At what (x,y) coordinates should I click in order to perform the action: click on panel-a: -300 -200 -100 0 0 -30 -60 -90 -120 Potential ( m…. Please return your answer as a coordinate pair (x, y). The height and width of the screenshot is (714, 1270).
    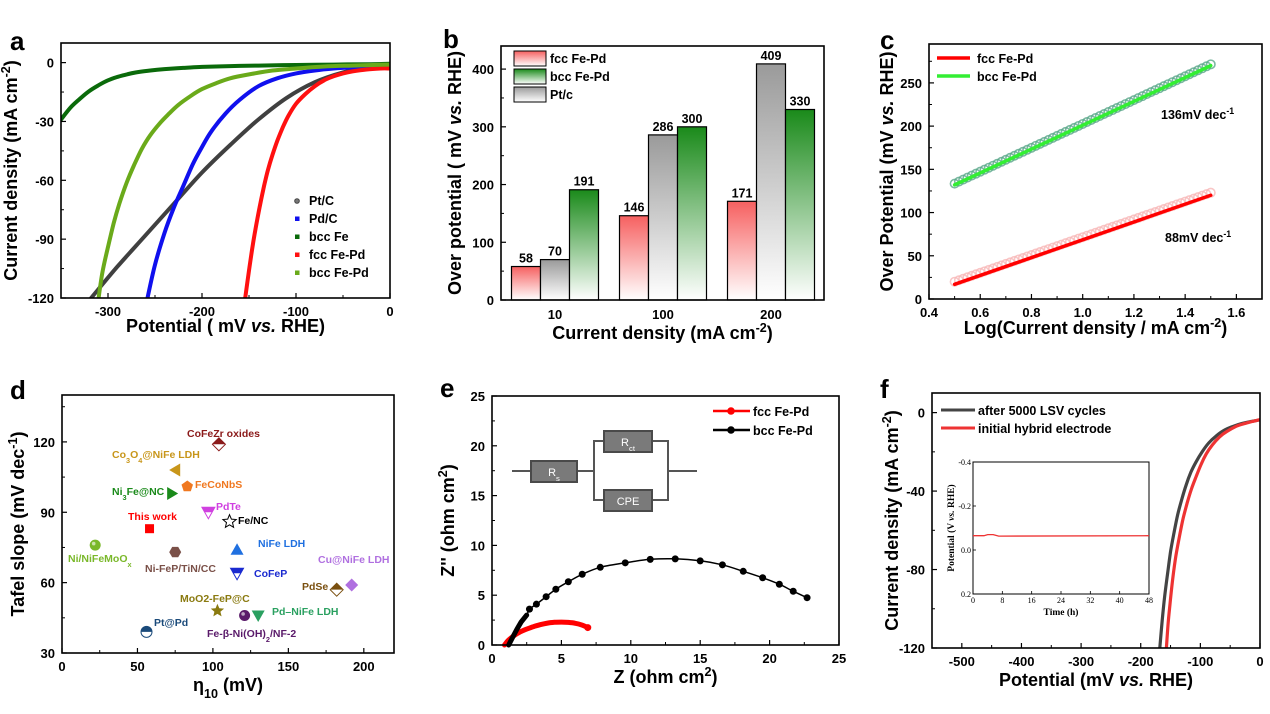
    Looking at the image, I should click on (197, 181).